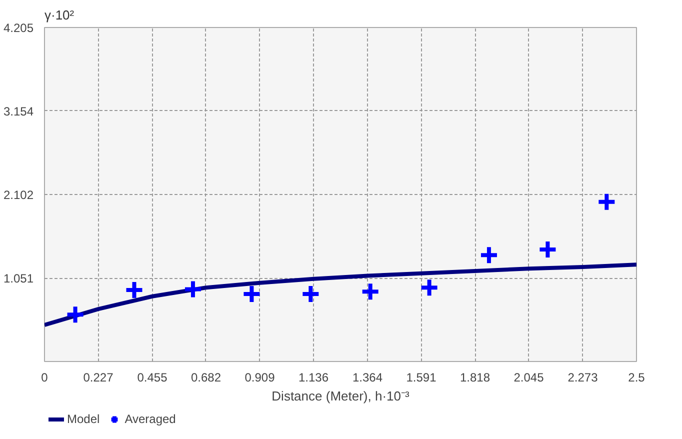  What do you see at coordinates (83, 419) in the screenshot?
I see `legend-label: Model` at bounding box center [83, 419].